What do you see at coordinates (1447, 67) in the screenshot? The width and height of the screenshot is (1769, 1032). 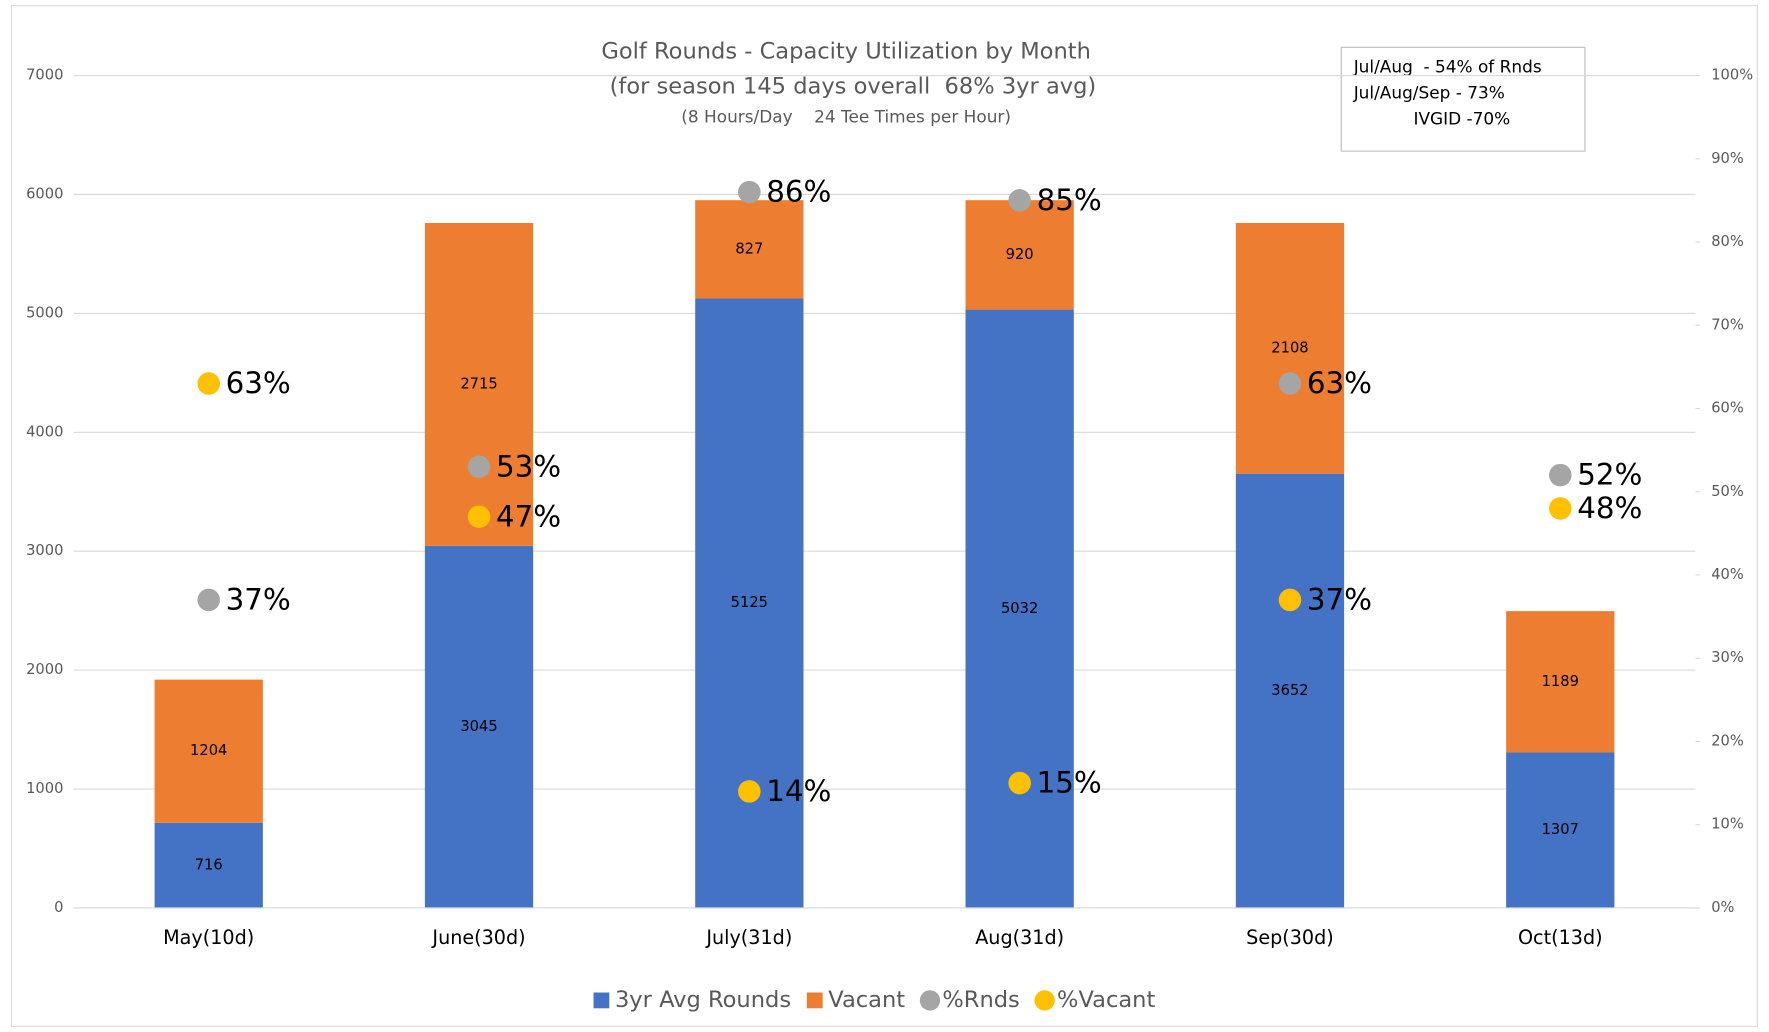 I see `annotation: Jul/Aug - 54% of Rnds` at bounding box center [1447, 67].